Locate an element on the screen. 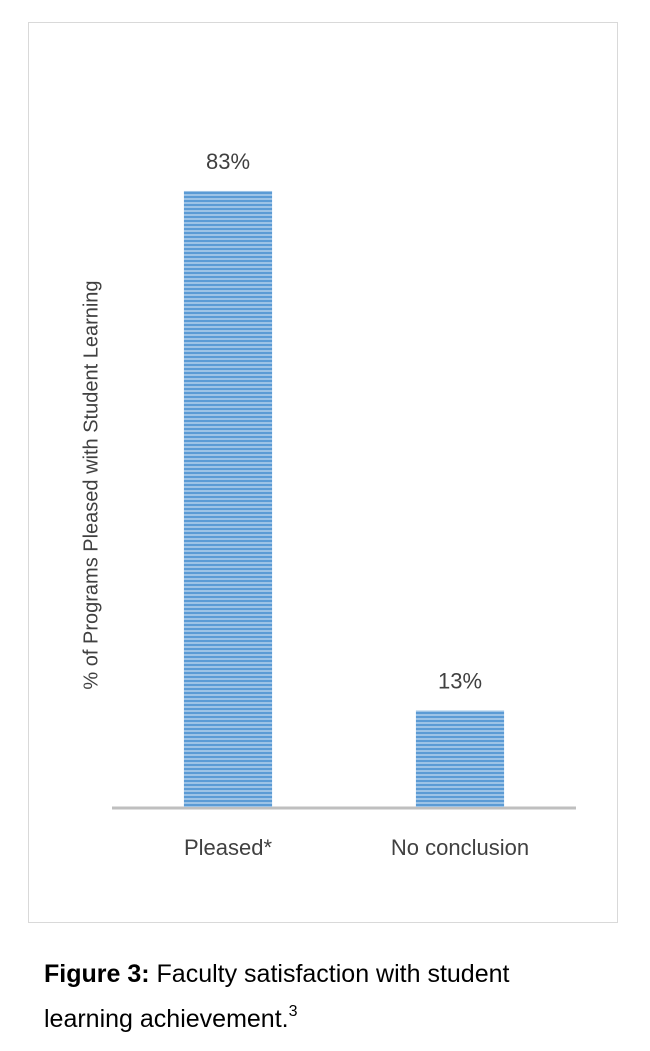 The width and height of the screenshot is (650, 1051). caption-line-2: learning achievement.3 is located at coordinates (171, 1018).